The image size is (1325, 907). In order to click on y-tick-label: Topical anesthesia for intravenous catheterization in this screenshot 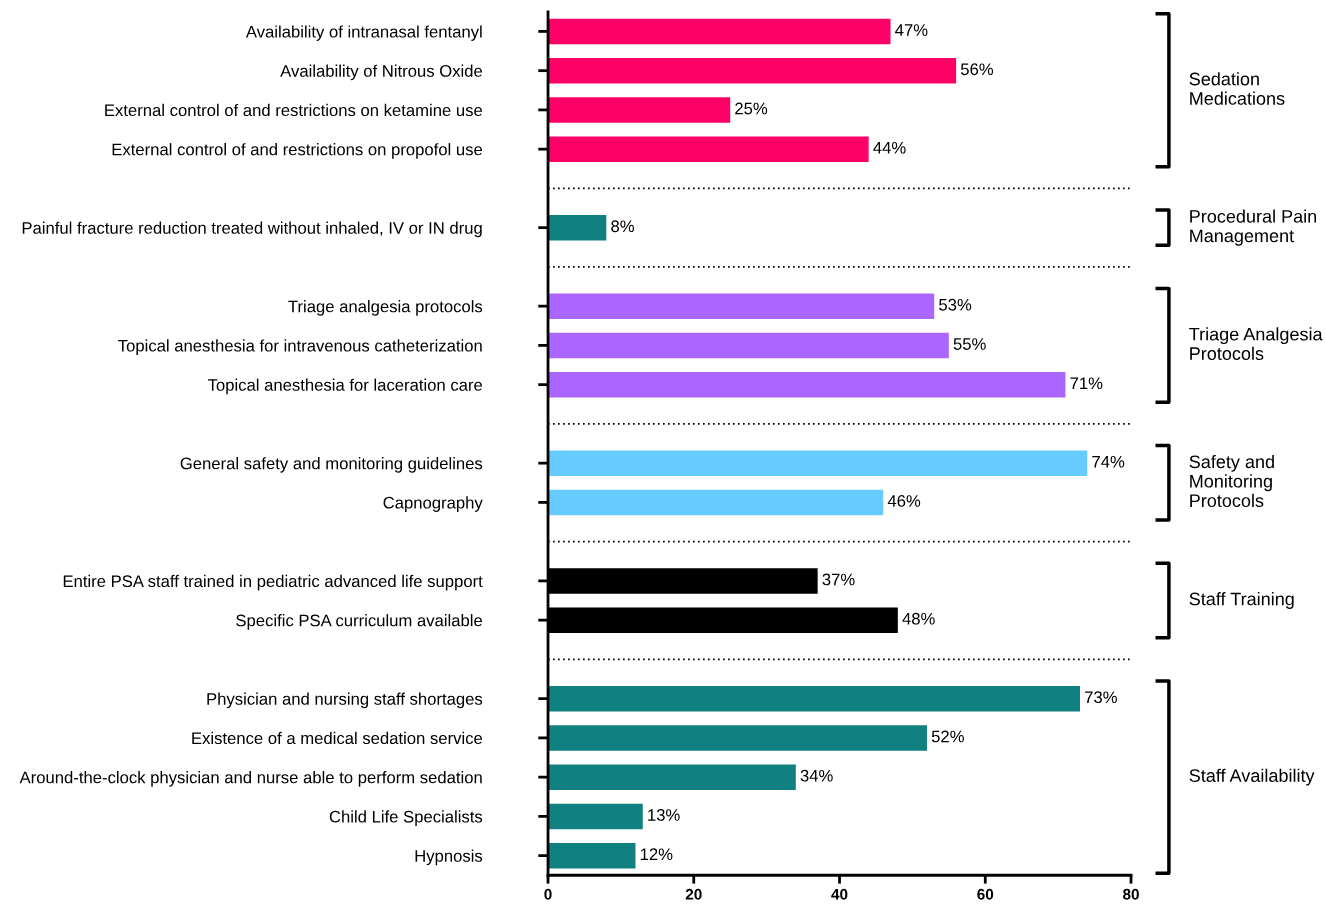, I will do `click(300, 347)`.